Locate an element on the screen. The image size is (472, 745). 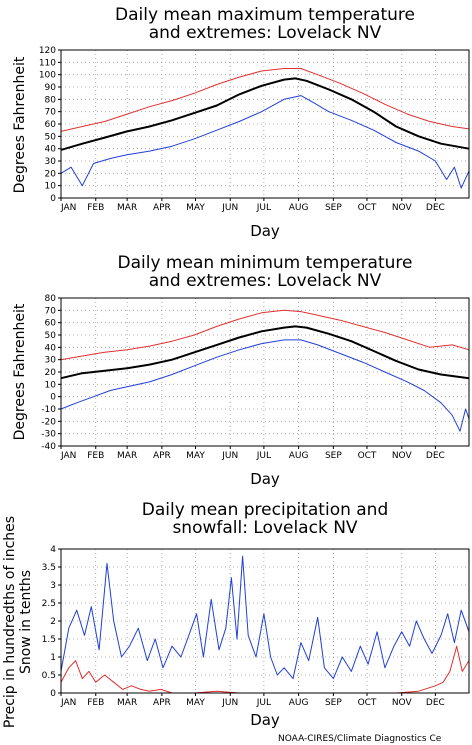
y-tick-label: 3.5 is located at coordinates (49, 568).